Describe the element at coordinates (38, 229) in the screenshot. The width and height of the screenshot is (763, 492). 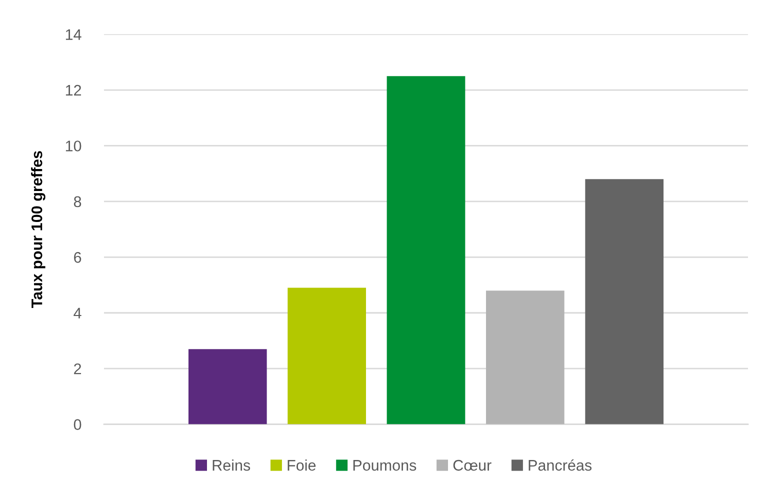
I see `y-axis-title: Taux pour 100 greffes` at that location.